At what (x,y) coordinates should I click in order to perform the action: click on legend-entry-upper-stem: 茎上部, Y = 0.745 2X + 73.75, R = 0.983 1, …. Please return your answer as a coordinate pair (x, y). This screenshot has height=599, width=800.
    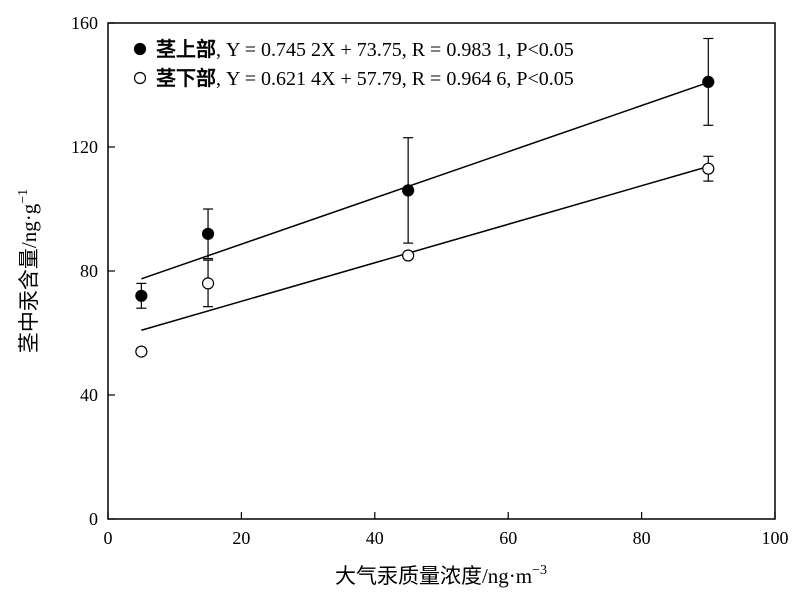
    Looking at the image, I should click on (365, 49).